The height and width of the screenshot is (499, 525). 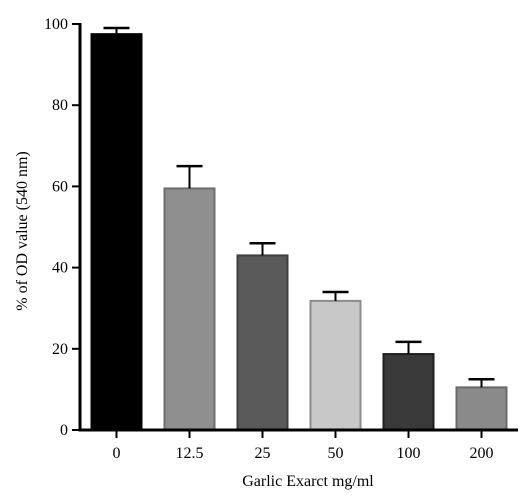 I want to click on y-tick-label: 100, so click(x=56, y=24).